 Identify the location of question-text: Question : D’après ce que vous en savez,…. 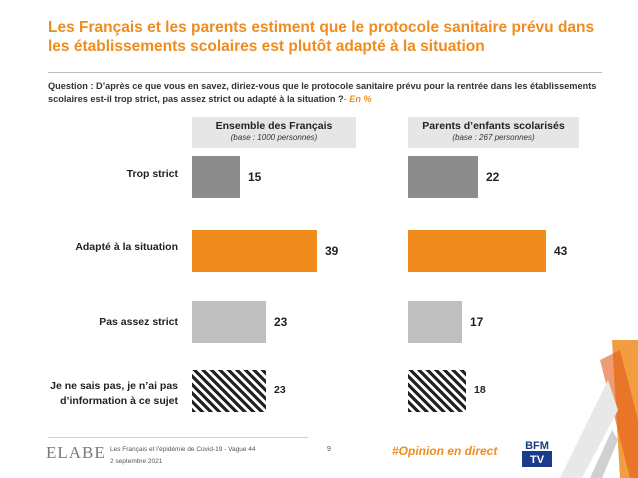
(328, 93).